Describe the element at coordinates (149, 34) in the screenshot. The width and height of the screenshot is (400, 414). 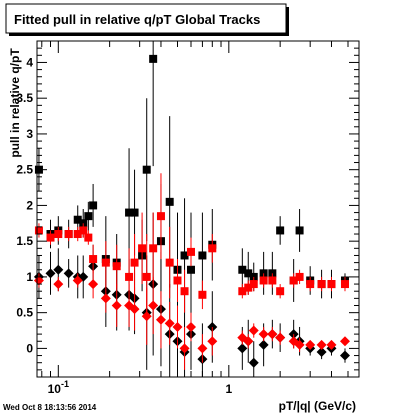
I see `title-box-shadow-bottom` at that location.